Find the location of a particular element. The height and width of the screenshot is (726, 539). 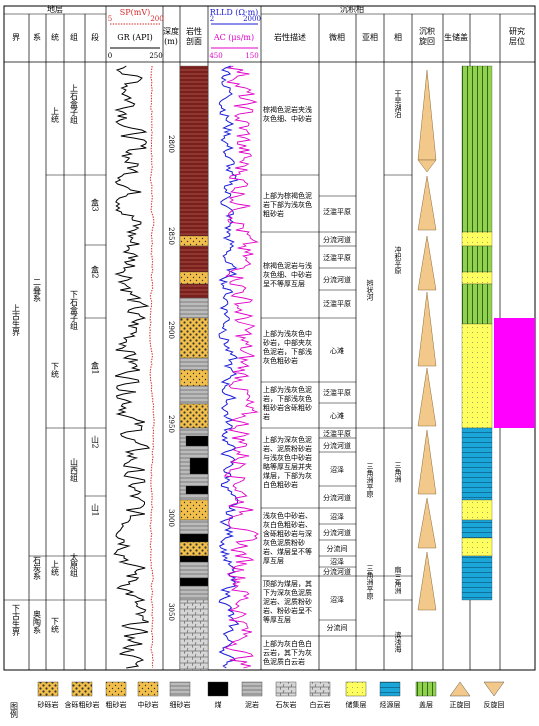

legend-label-1: 含砾粗砂岩 is located at coordinates (82, 704).